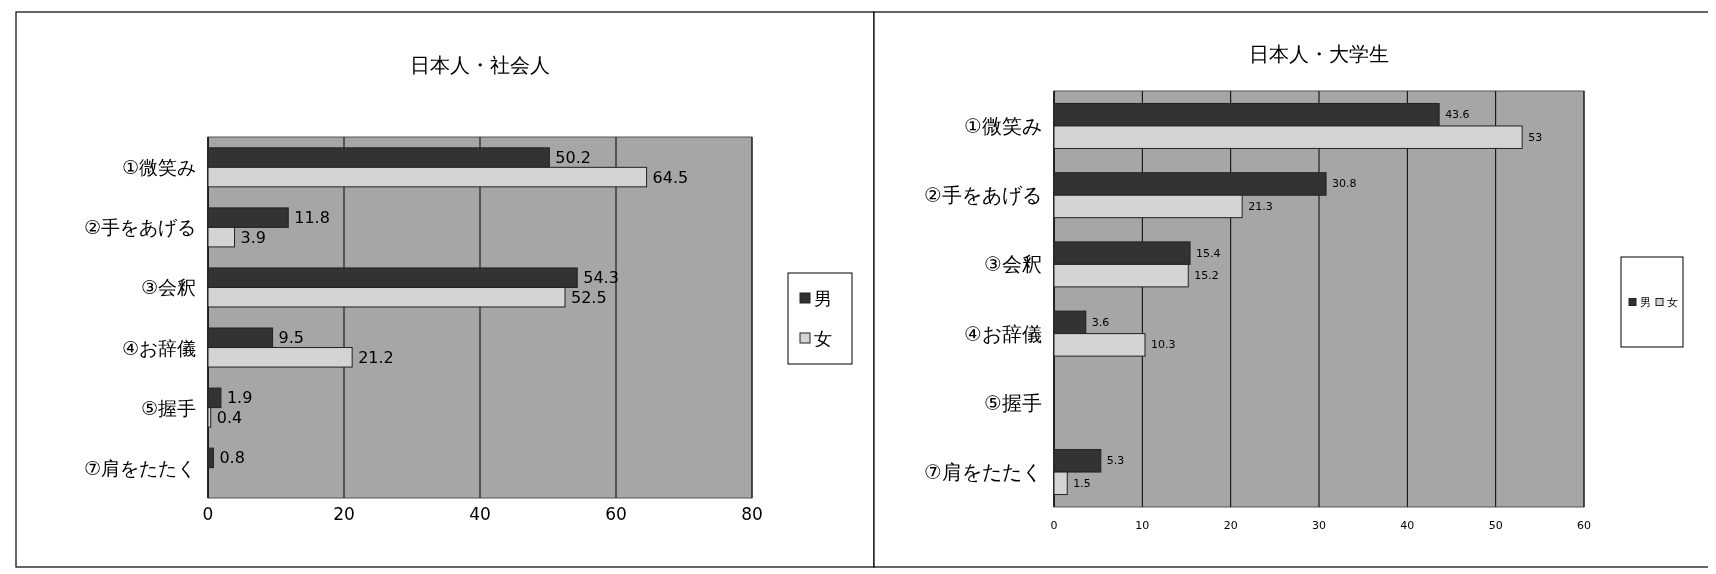  What do you see at coordinates (1142, 525) in the screenshot?
I see `x-tick-label: 10` at bounding box center [1142, 525].